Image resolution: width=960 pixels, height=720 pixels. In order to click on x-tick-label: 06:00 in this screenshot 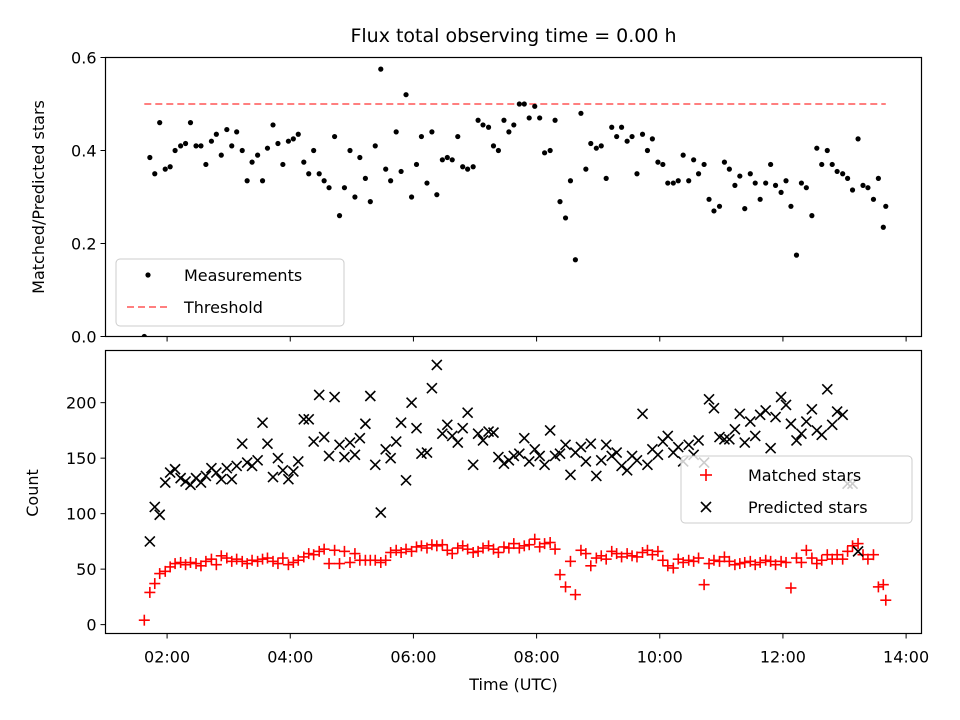, I will do `click(413, 657)`.